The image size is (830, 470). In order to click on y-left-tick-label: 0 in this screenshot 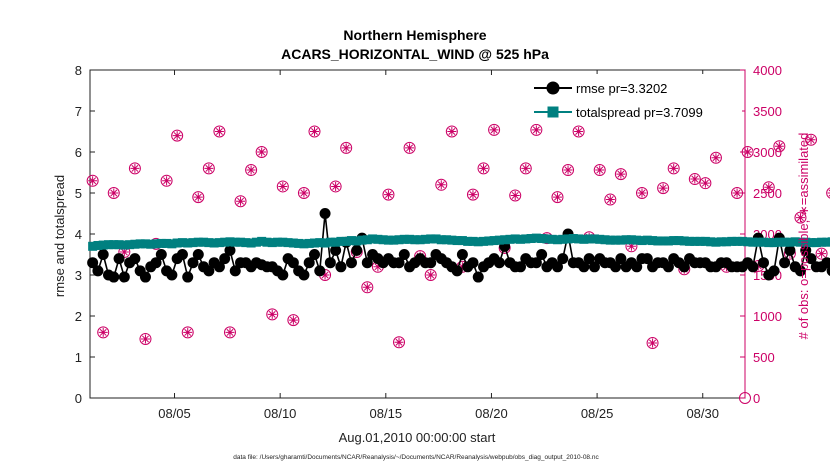, I will do `click(78, 398)`.